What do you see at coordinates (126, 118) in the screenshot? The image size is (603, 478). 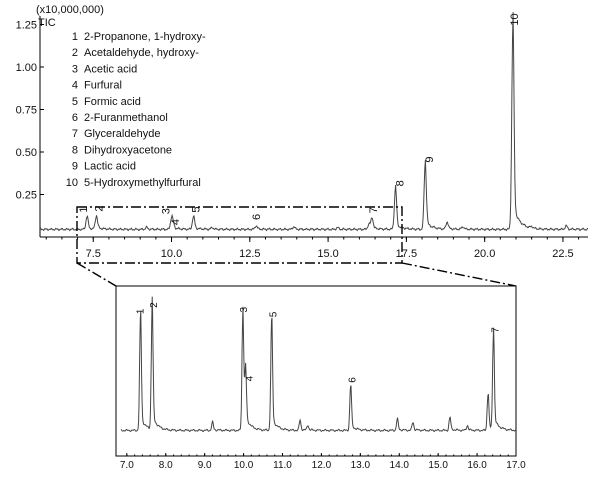 I see `legend-entry: 2-Furanmethanol` at bounding box center [126, 118].